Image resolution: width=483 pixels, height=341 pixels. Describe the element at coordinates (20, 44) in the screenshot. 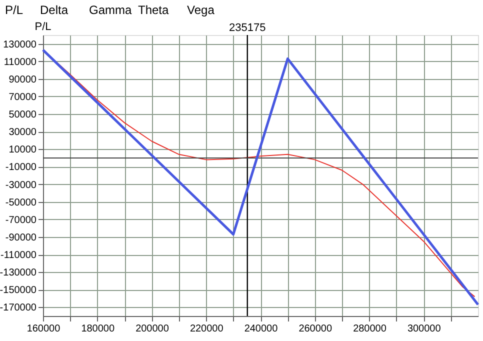

I see `y-tick-label: 130000` at that location.